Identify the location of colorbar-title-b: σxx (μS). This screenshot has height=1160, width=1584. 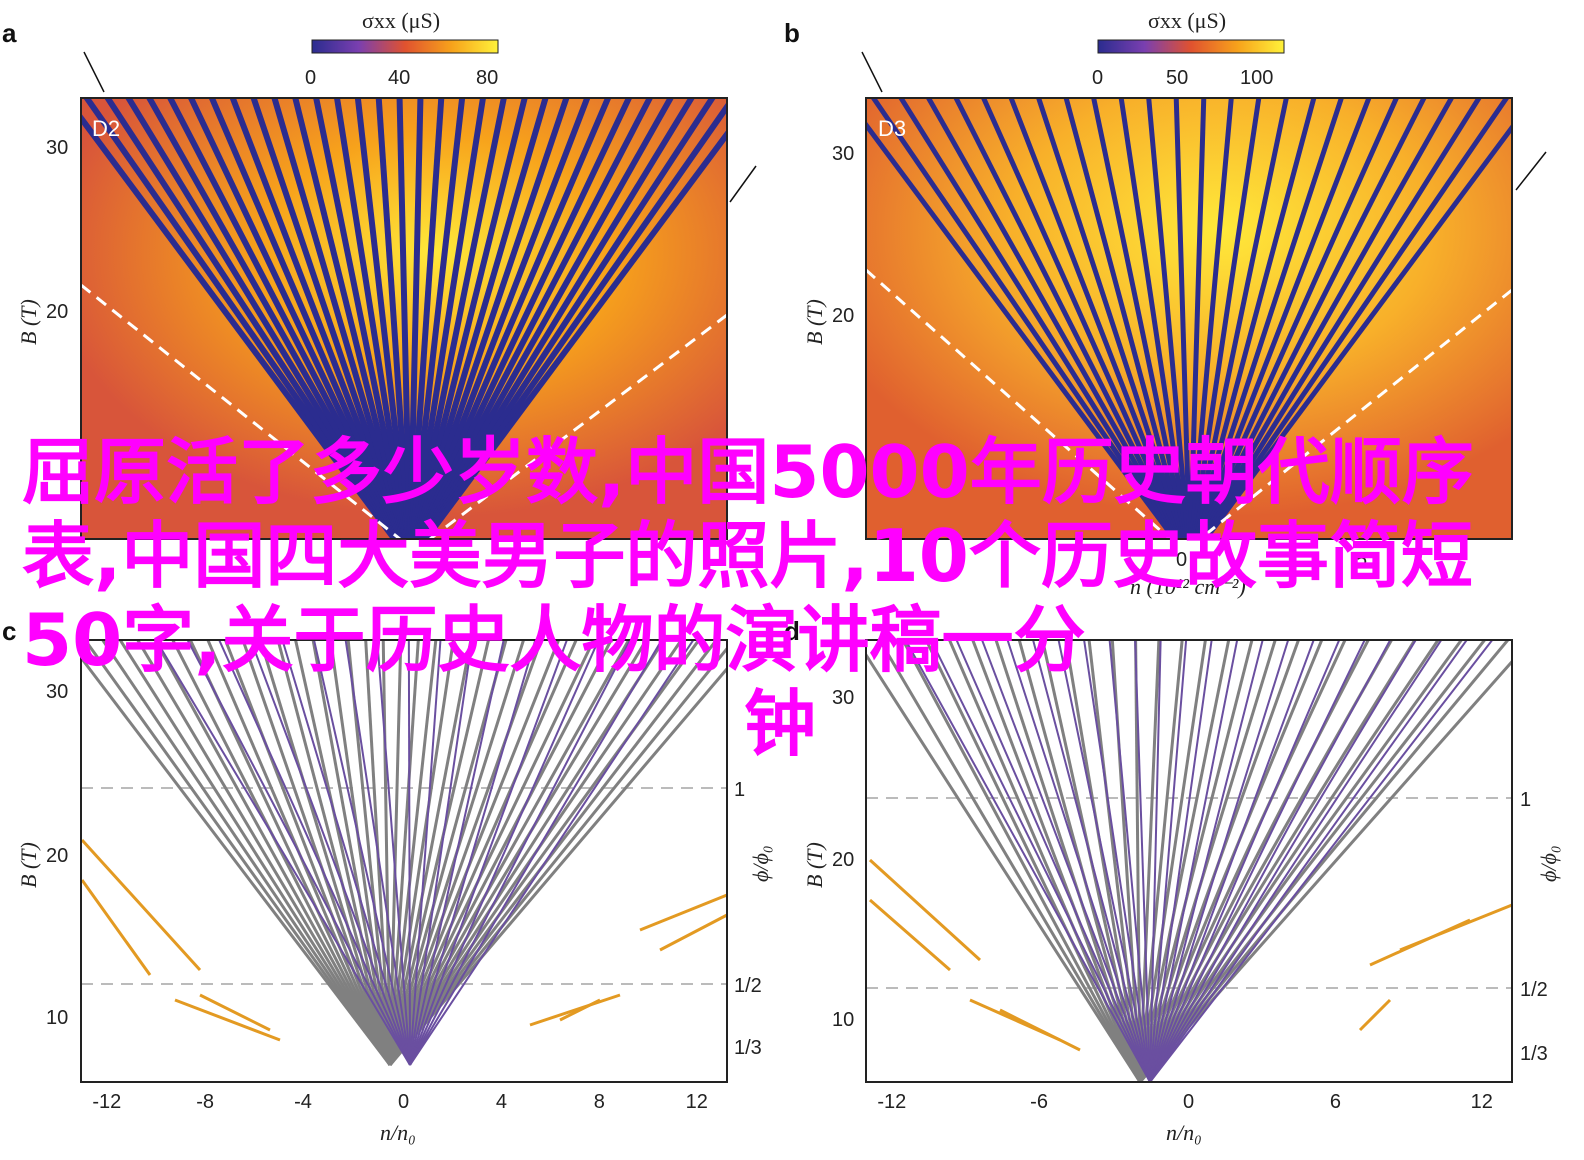
(1187, 20).